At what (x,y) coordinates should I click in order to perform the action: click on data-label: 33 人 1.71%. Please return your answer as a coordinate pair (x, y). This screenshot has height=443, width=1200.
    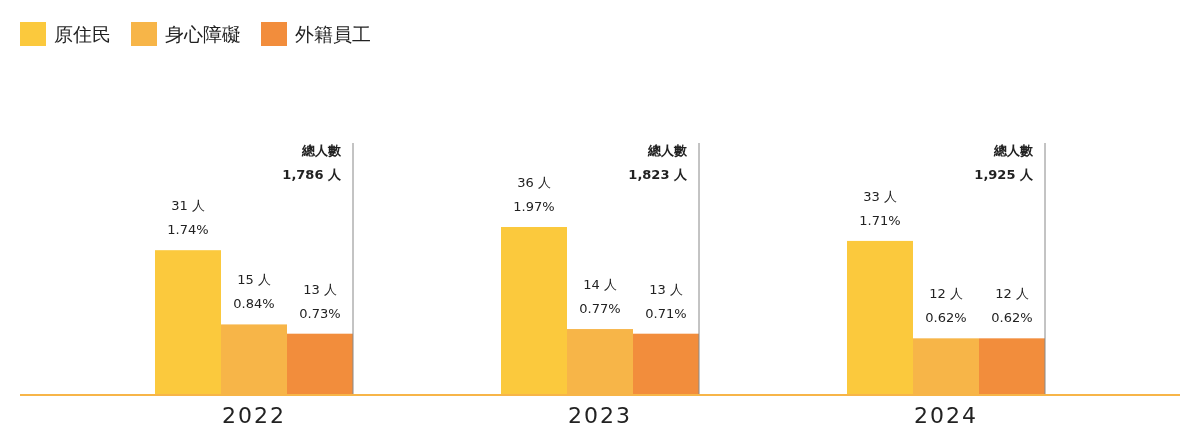
    Looking at the image, I should click on (880, 208).